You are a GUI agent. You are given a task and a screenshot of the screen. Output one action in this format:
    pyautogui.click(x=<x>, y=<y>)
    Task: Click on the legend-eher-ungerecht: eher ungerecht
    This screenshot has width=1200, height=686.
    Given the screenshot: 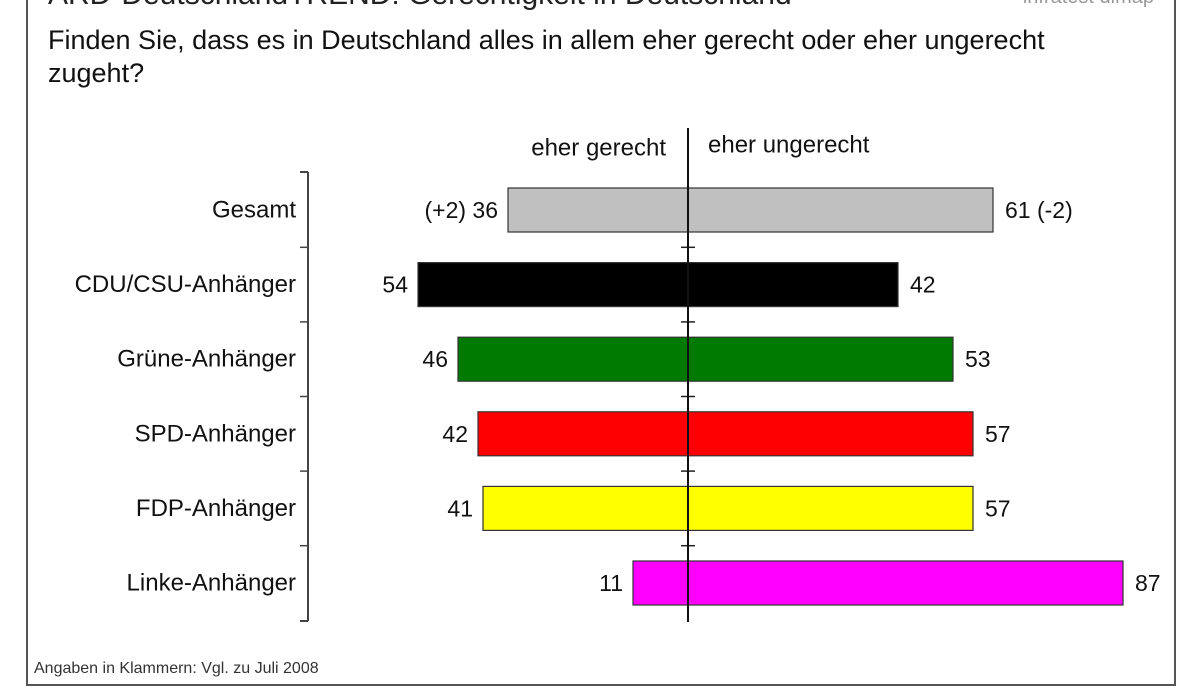 What is the action you would take?
    pyautogui.click(x=789, y=145)
    